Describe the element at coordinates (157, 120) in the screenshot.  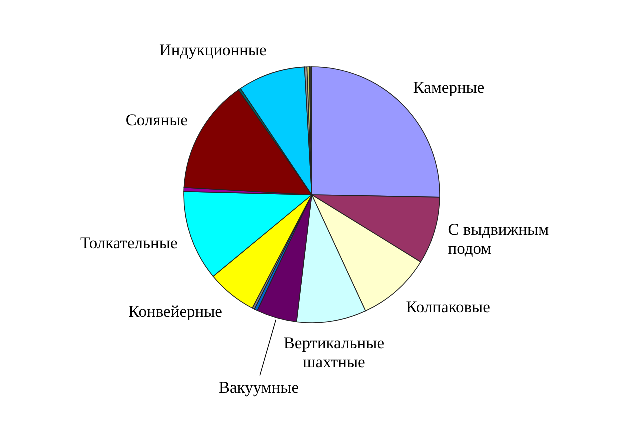
I see `slice-label: Соляные` at that location.